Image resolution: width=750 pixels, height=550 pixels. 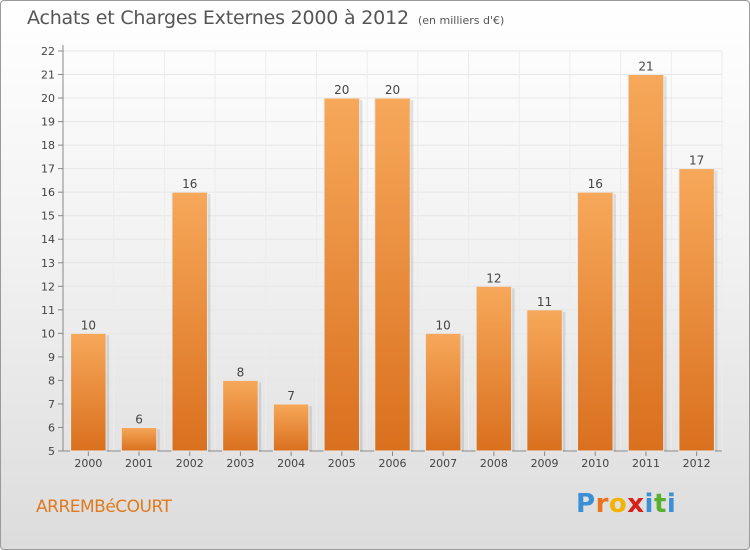 I want to click on data-label: 17, so click(x=696, y=161).